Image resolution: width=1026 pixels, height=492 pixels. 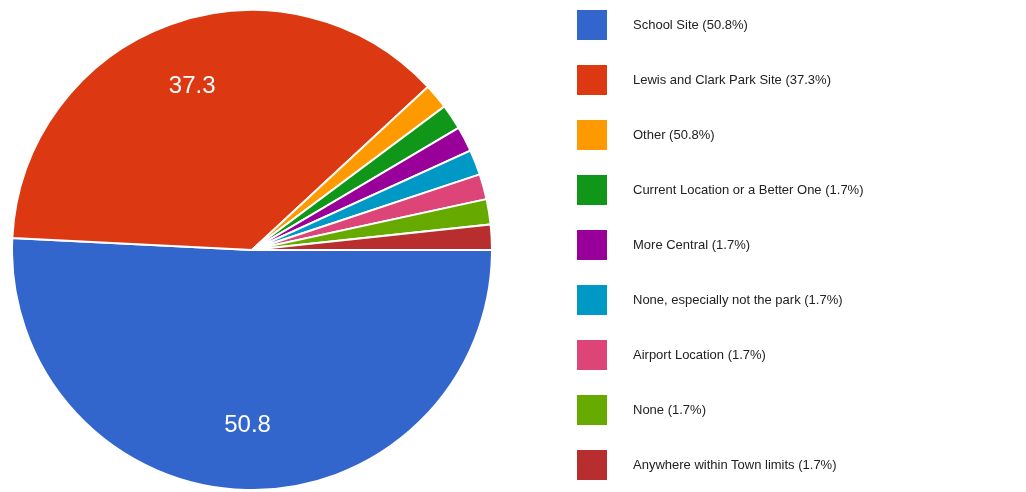 I want to click on legend-label: None, especially not the park (1.7%), so click(x=738, y=299).